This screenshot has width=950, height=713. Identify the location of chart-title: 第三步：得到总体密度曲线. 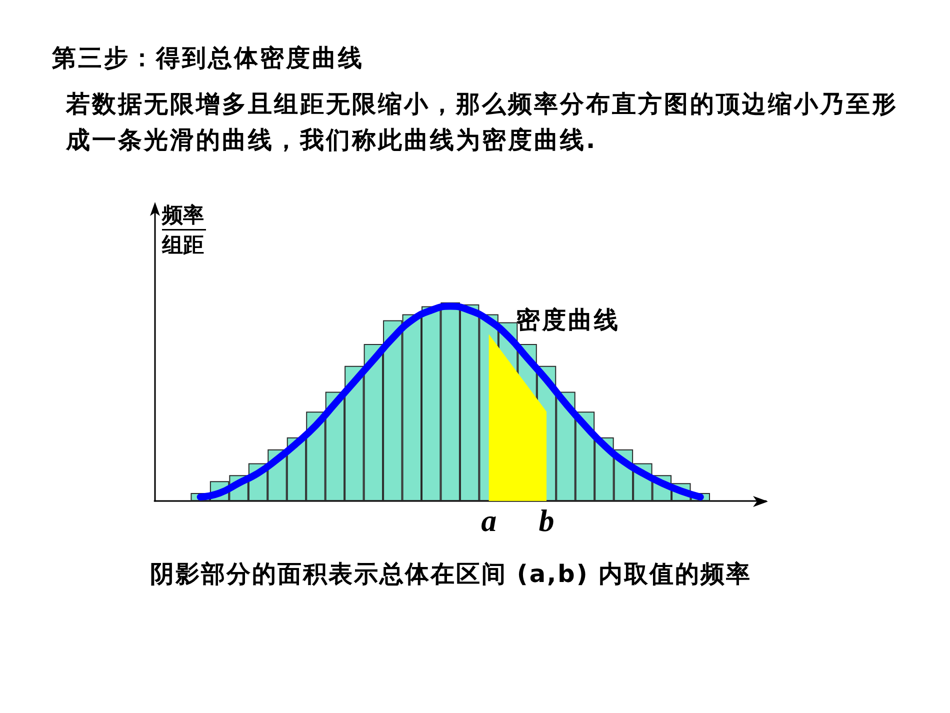
(208, 58).